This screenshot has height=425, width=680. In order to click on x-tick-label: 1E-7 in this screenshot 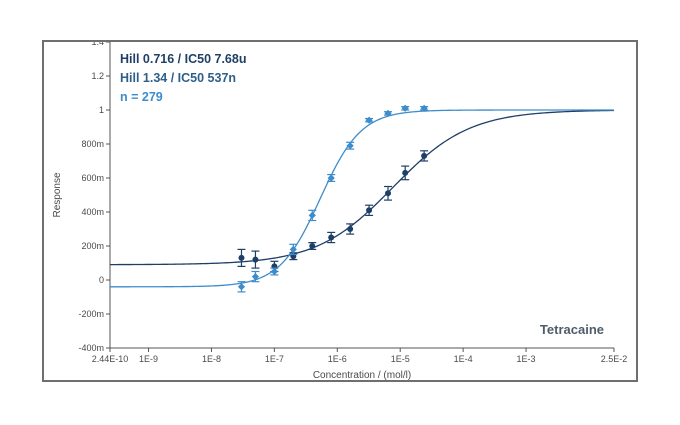, I will do `click(274, 359)`.